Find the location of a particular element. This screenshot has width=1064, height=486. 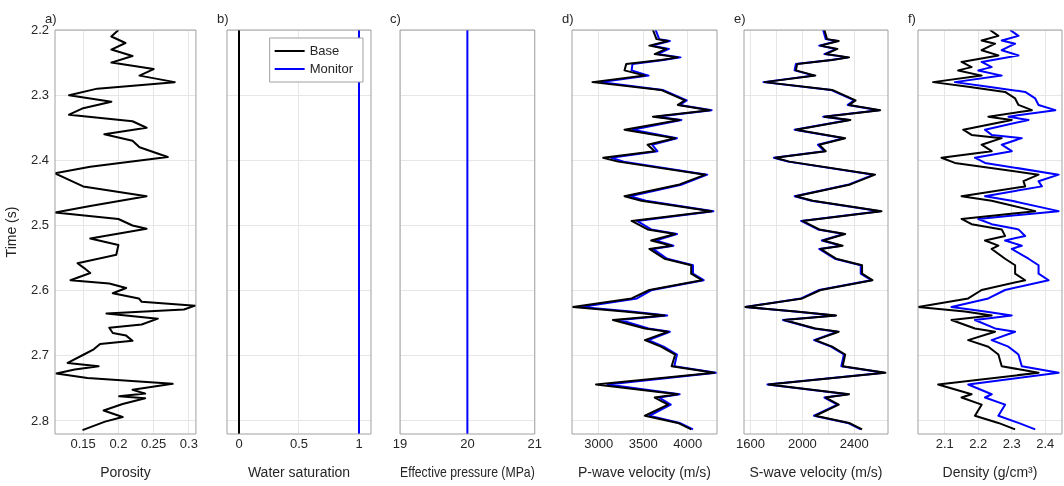

chart-title: d) is located at coordinates (568, 19).